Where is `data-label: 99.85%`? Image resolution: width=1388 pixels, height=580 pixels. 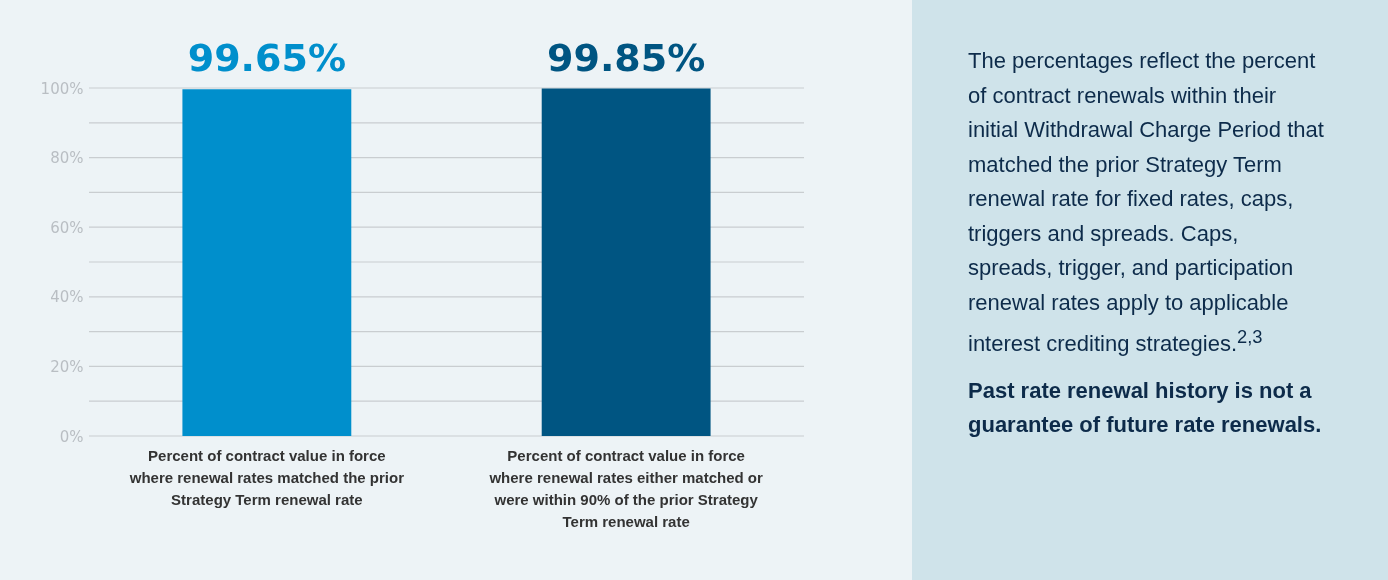
data-label: 99.85% is located at coordinates (626, 57).